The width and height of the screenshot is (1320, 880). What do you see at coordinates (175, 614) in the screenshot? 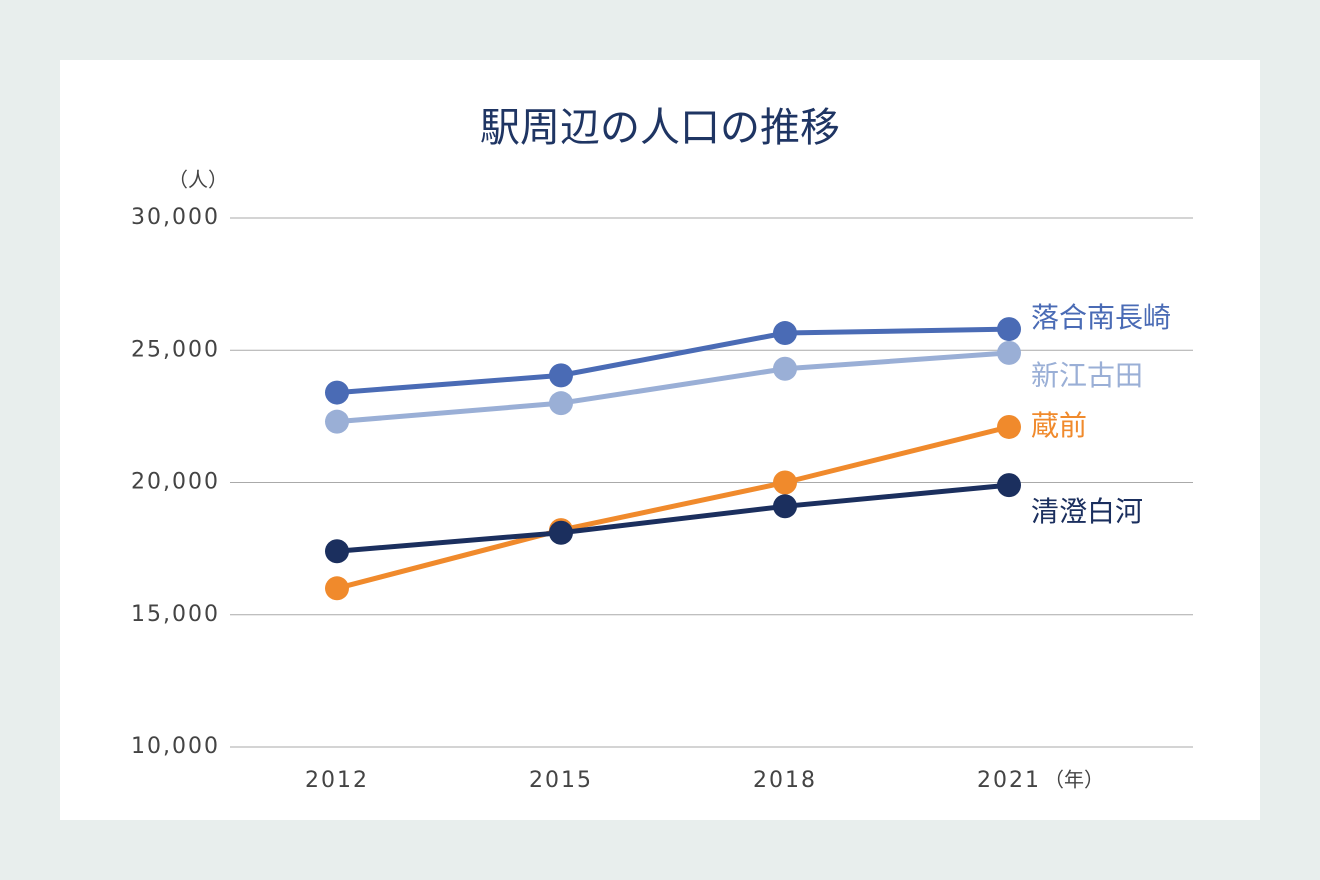
I see `y-tick-label: 15,000` at bounding box center [175, 614].